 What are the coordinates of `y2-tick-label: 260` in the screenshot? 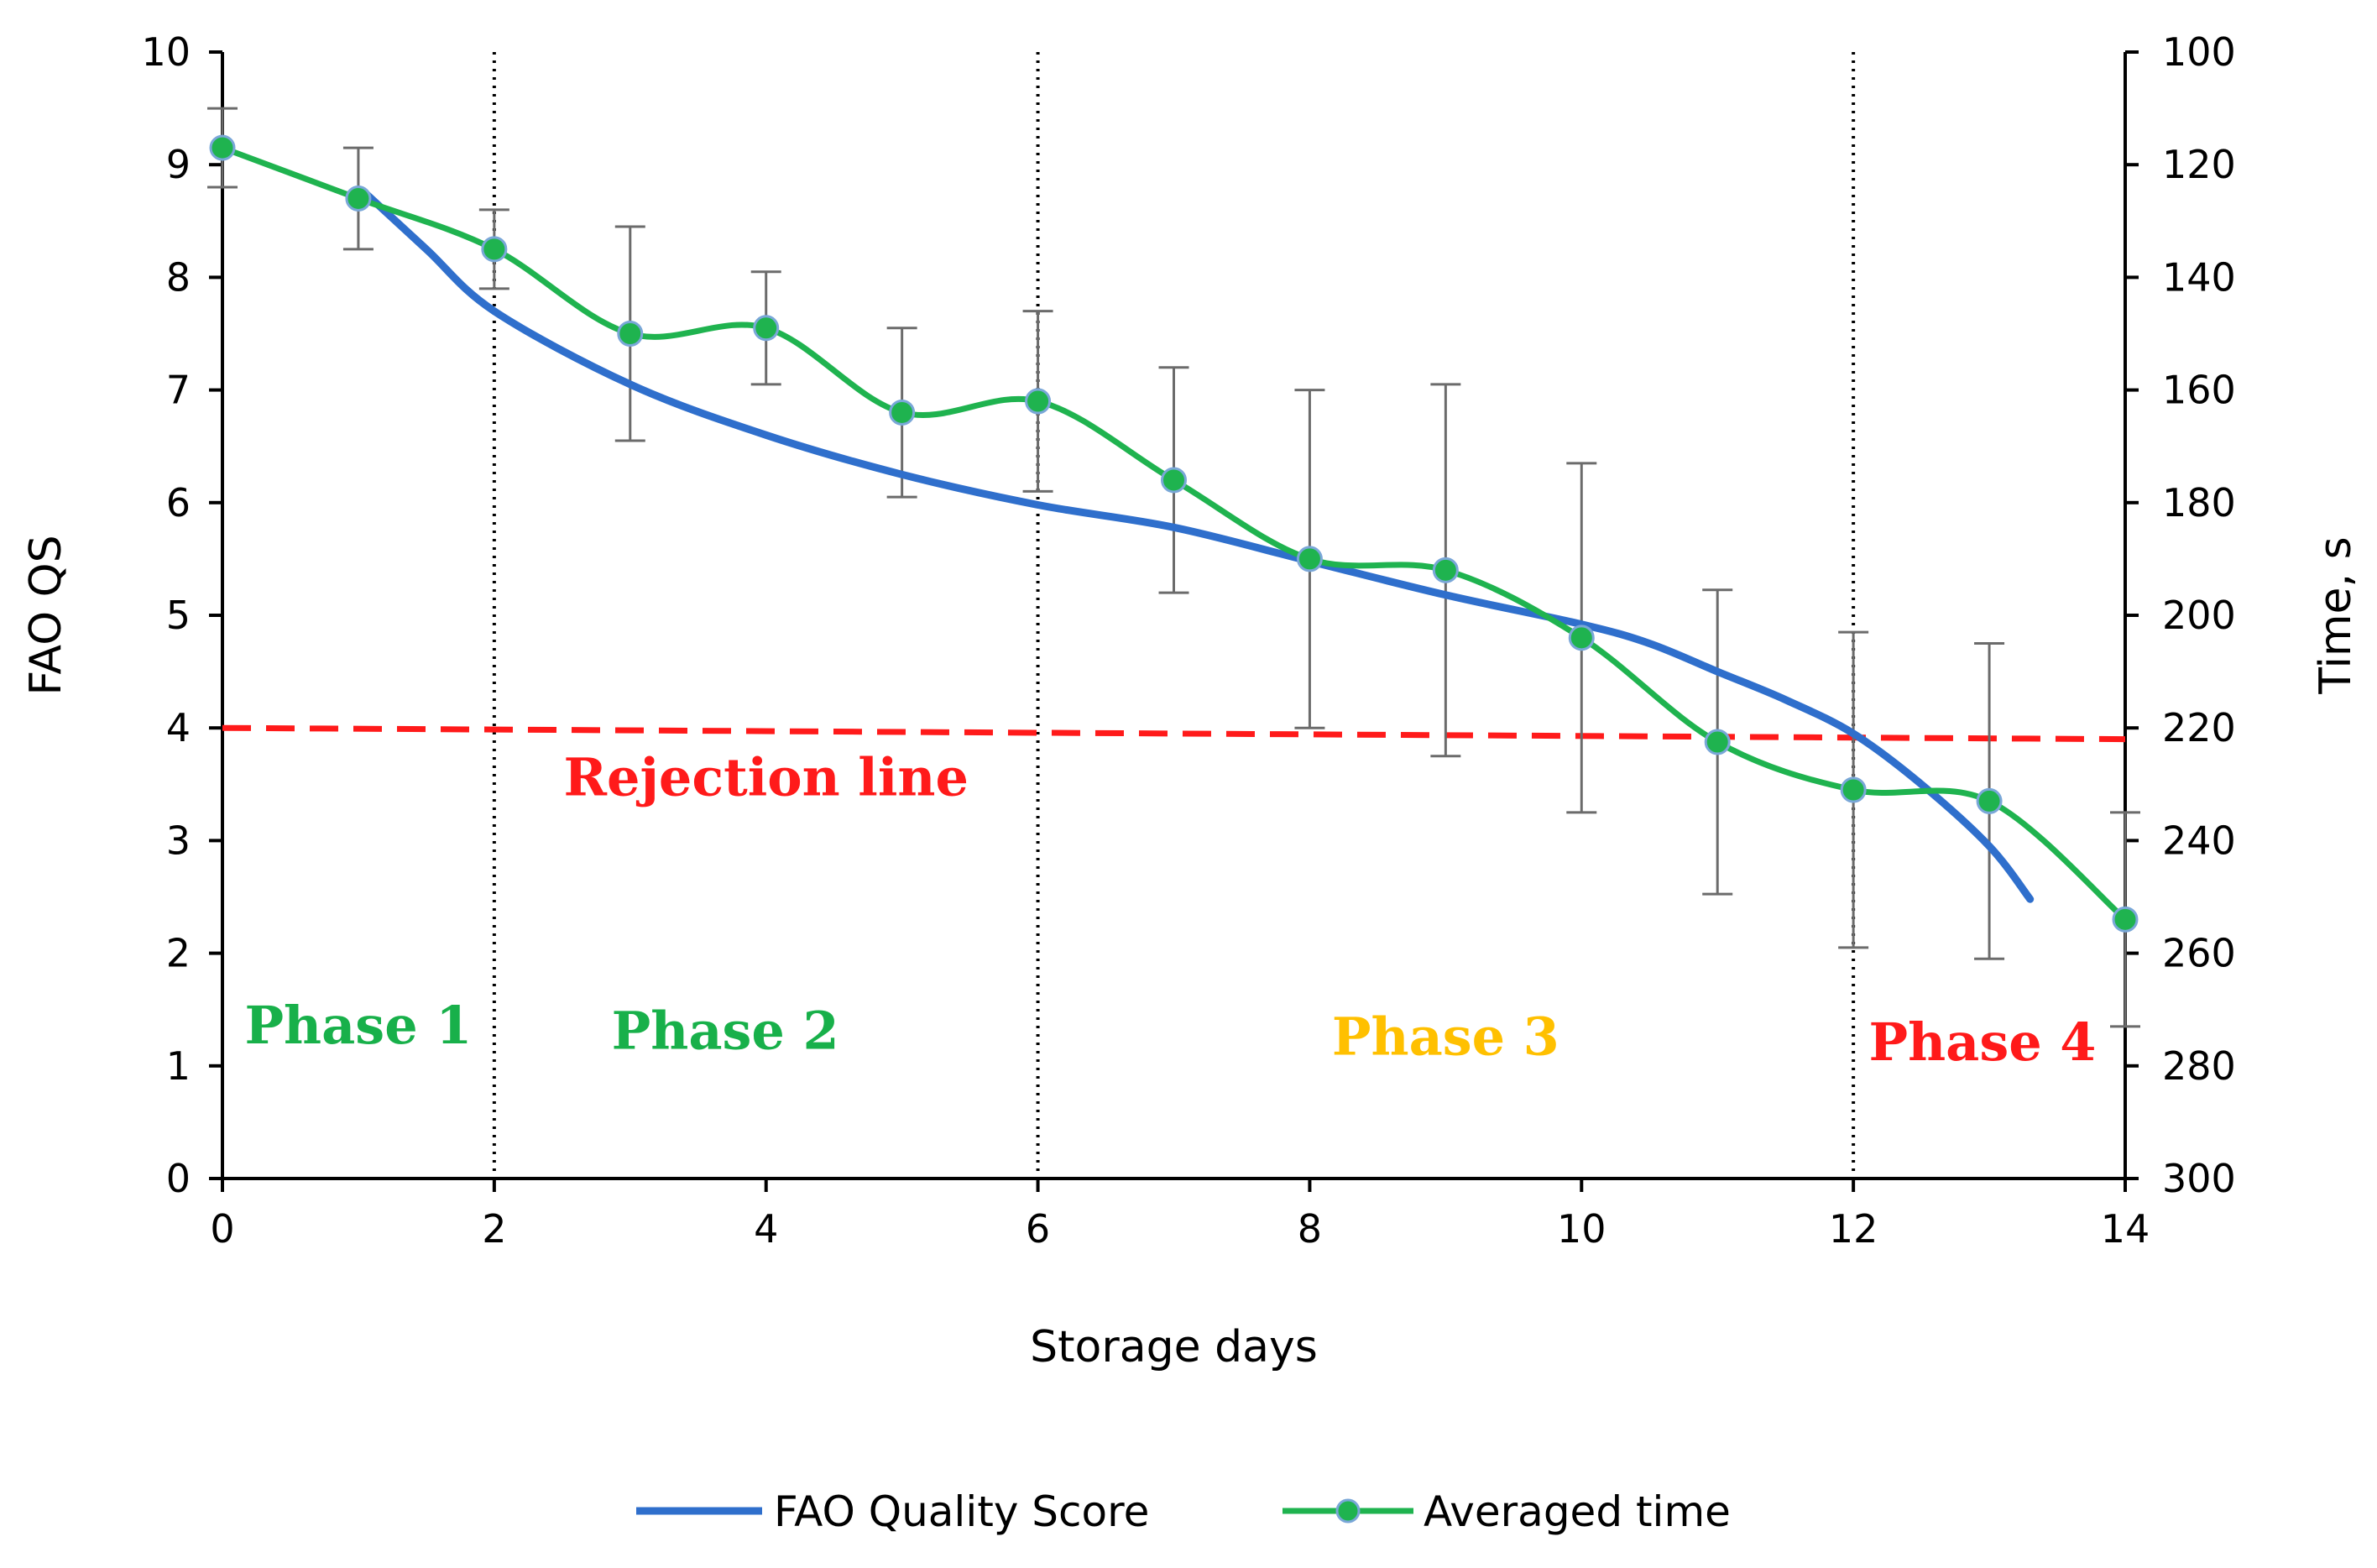 It's located at (2199, 953).